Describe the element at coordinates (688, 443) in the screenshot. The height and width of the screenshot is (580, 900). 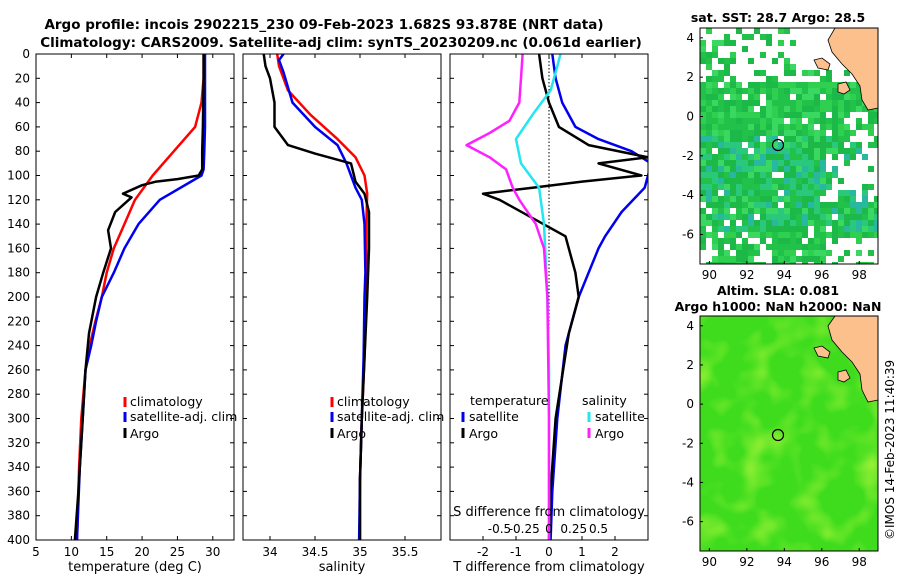
I see `map-y-tick-label: -2` at that location.